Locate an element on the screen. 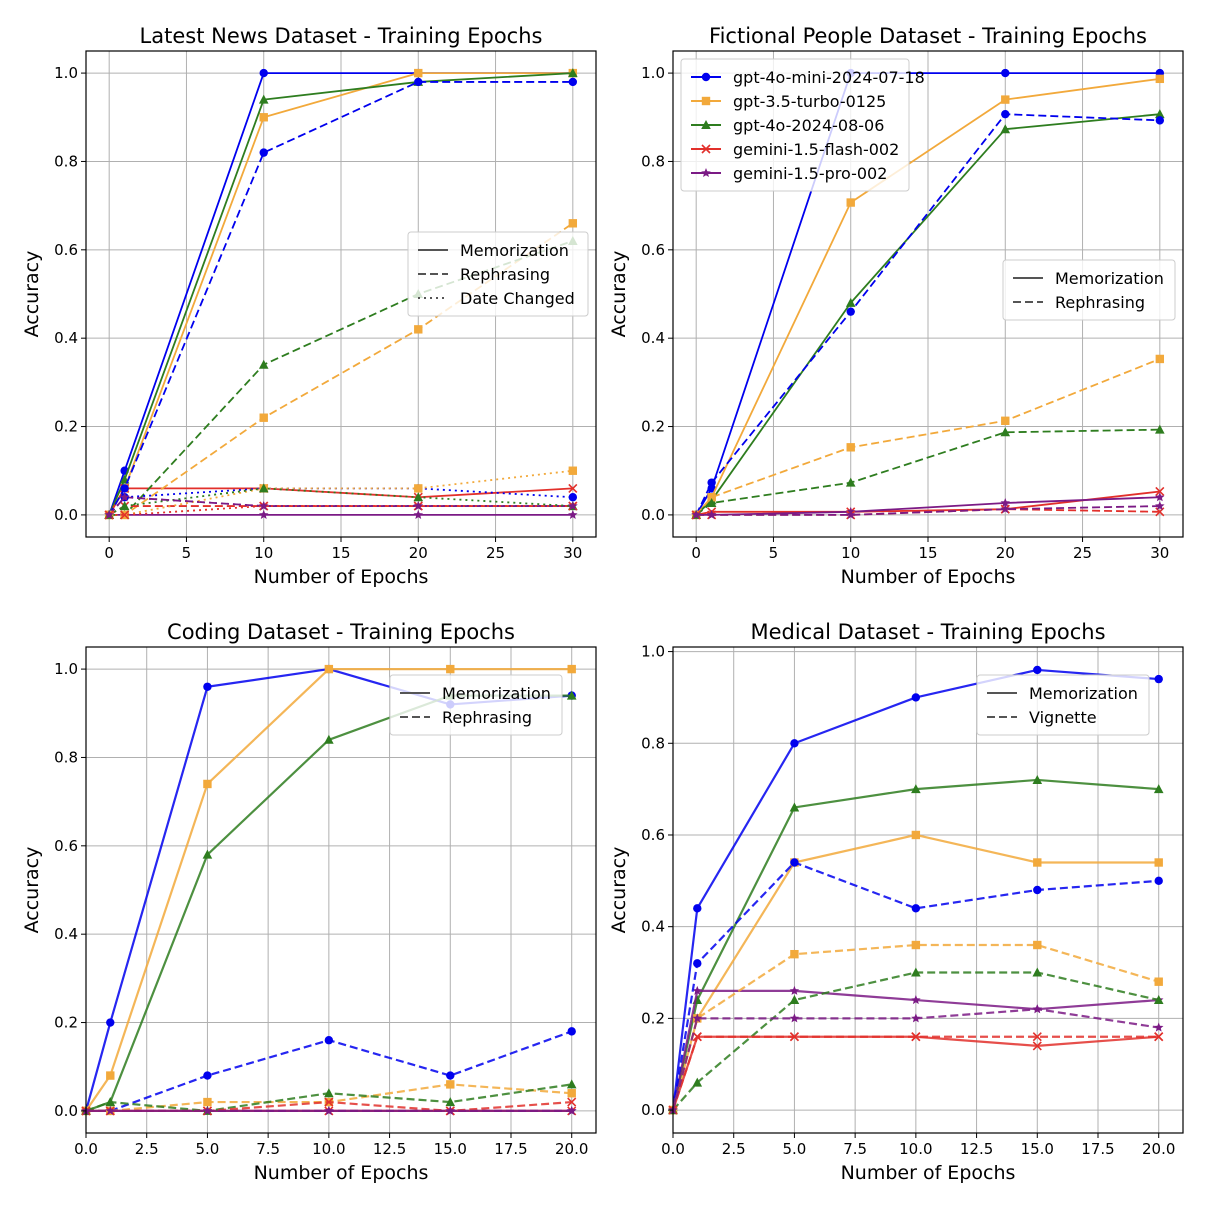 This screenshot has height=1216, width=1216. series-line-gpt-4o-2024-08-06-dashed is located at coordinates (915, 1041).